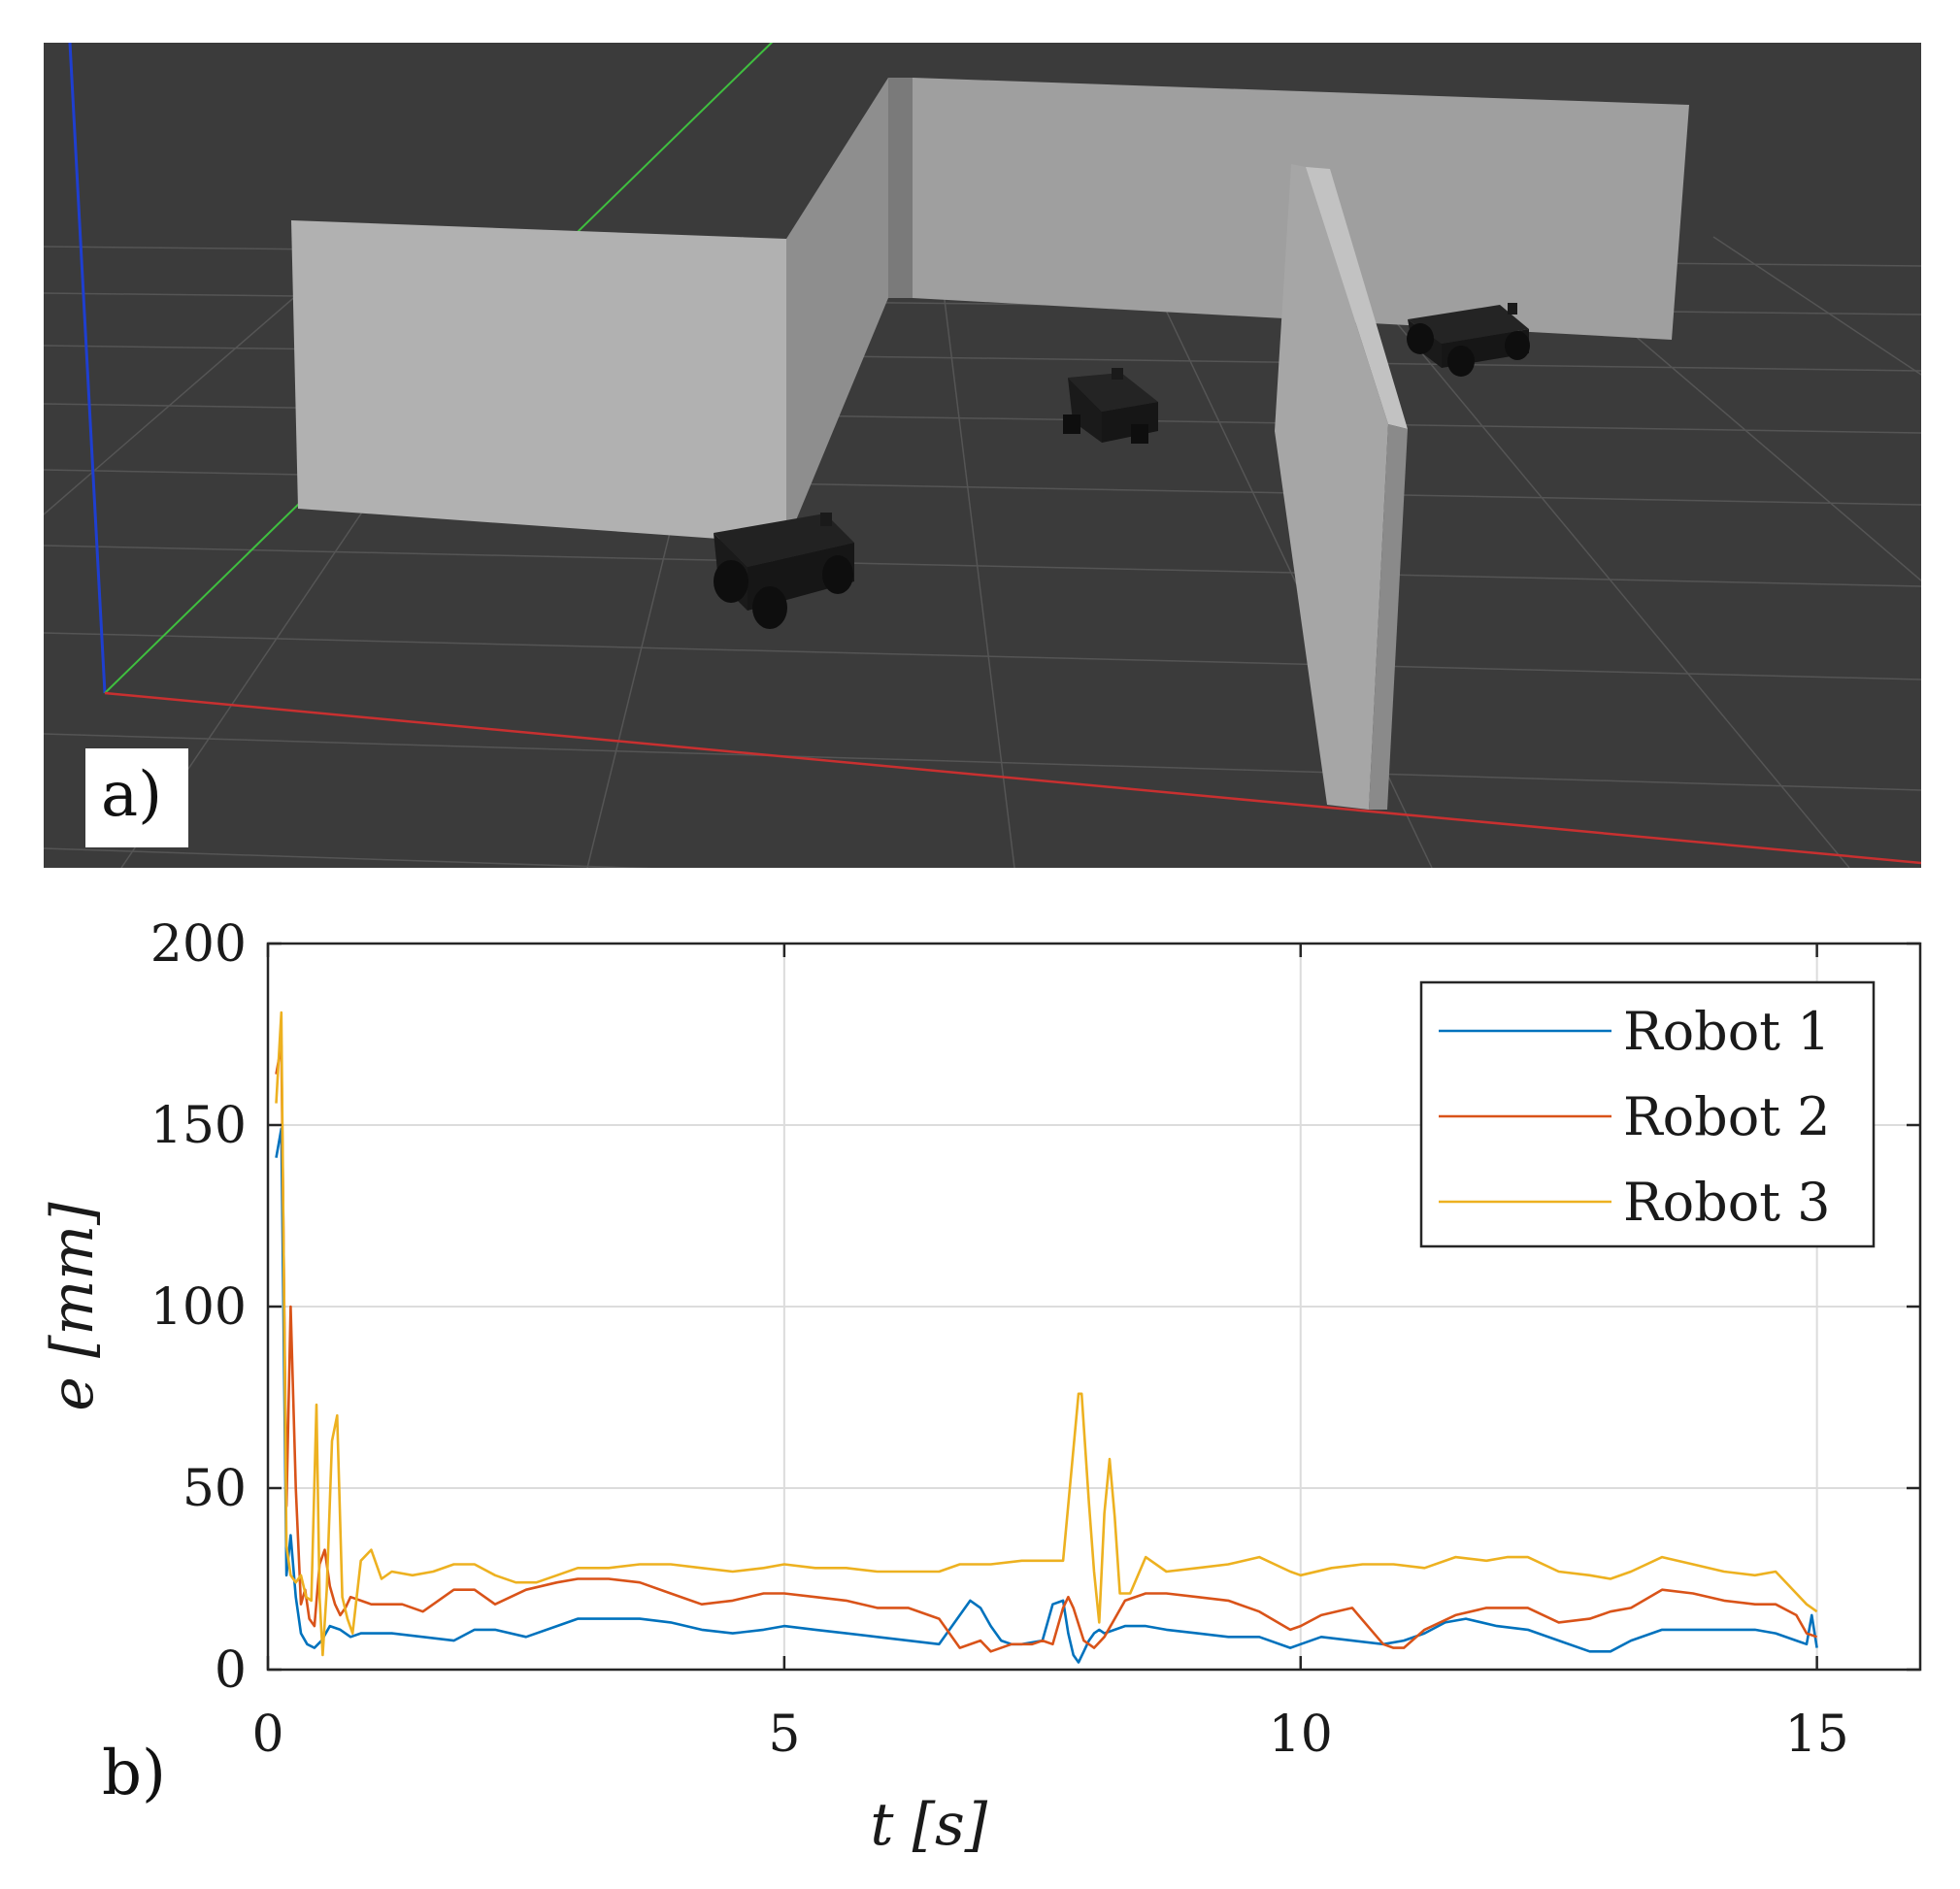 This screenshot has width=1960, height=1889. What do you see at coordinates (134, 1774) in the screenshot?
I see `panel-b-label: b)` at bounding box center [134, 1774].